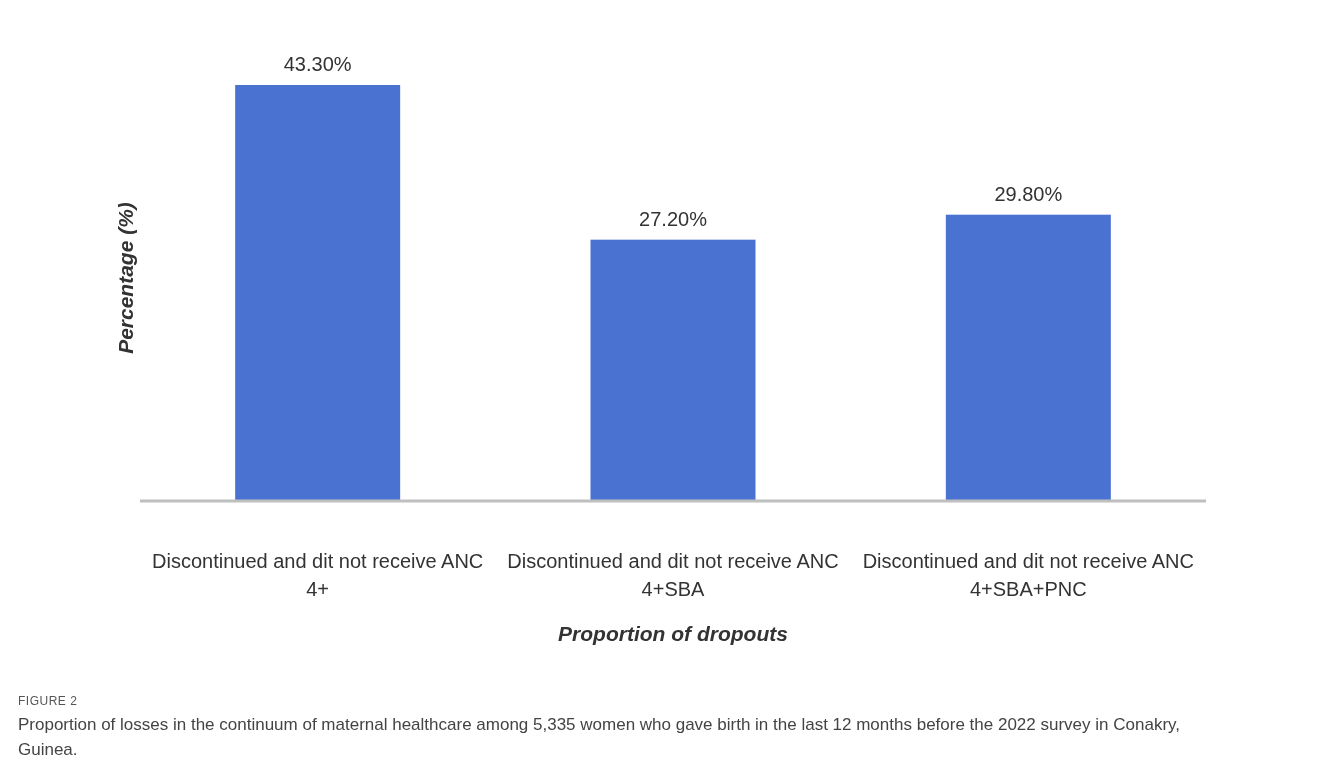 The height and width of the screenshot is (760, 1319). I want to click on x-tick-label: Discontinued and dit not receive ANC 4+SBA+PNC, so click(1028, 575).